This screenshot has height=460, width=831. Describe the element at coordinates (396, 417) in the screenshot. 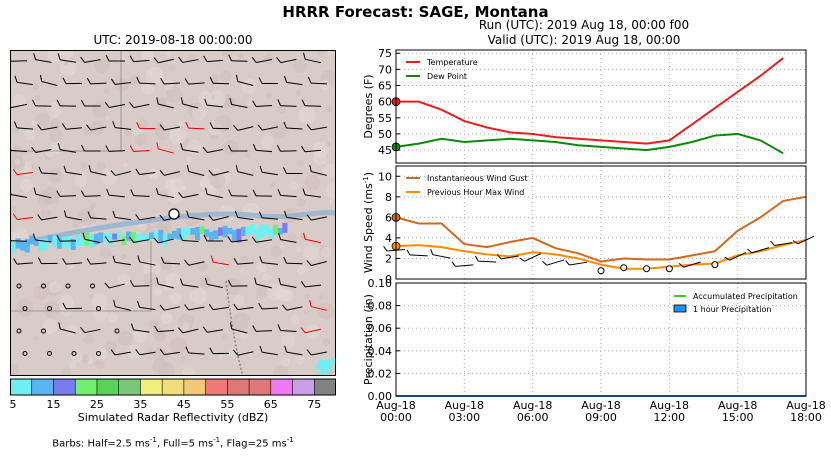

I see `x-tick-label: 00:00` at that location.